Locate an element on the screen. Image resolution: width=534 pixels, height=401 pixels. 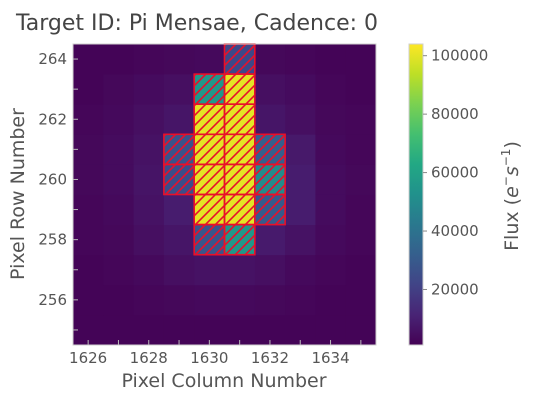
colorbar-label-s: s is located at coordinates (512, 171).